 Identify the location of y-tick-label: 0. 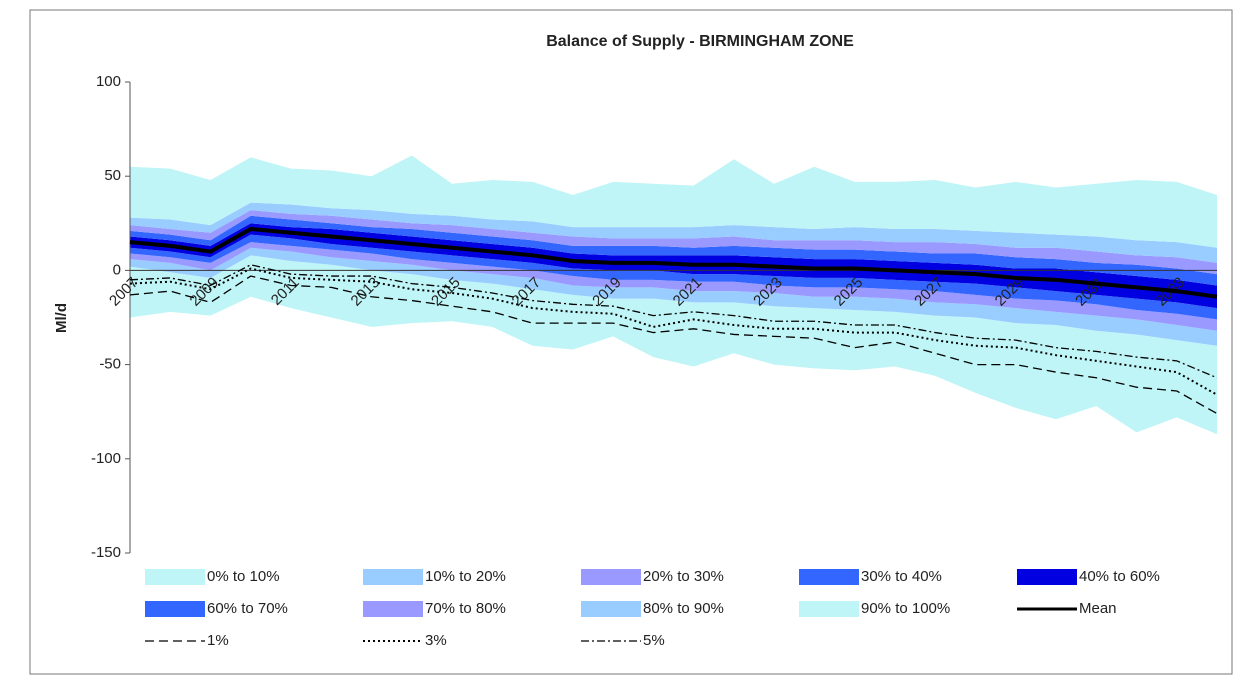
(117, 269).